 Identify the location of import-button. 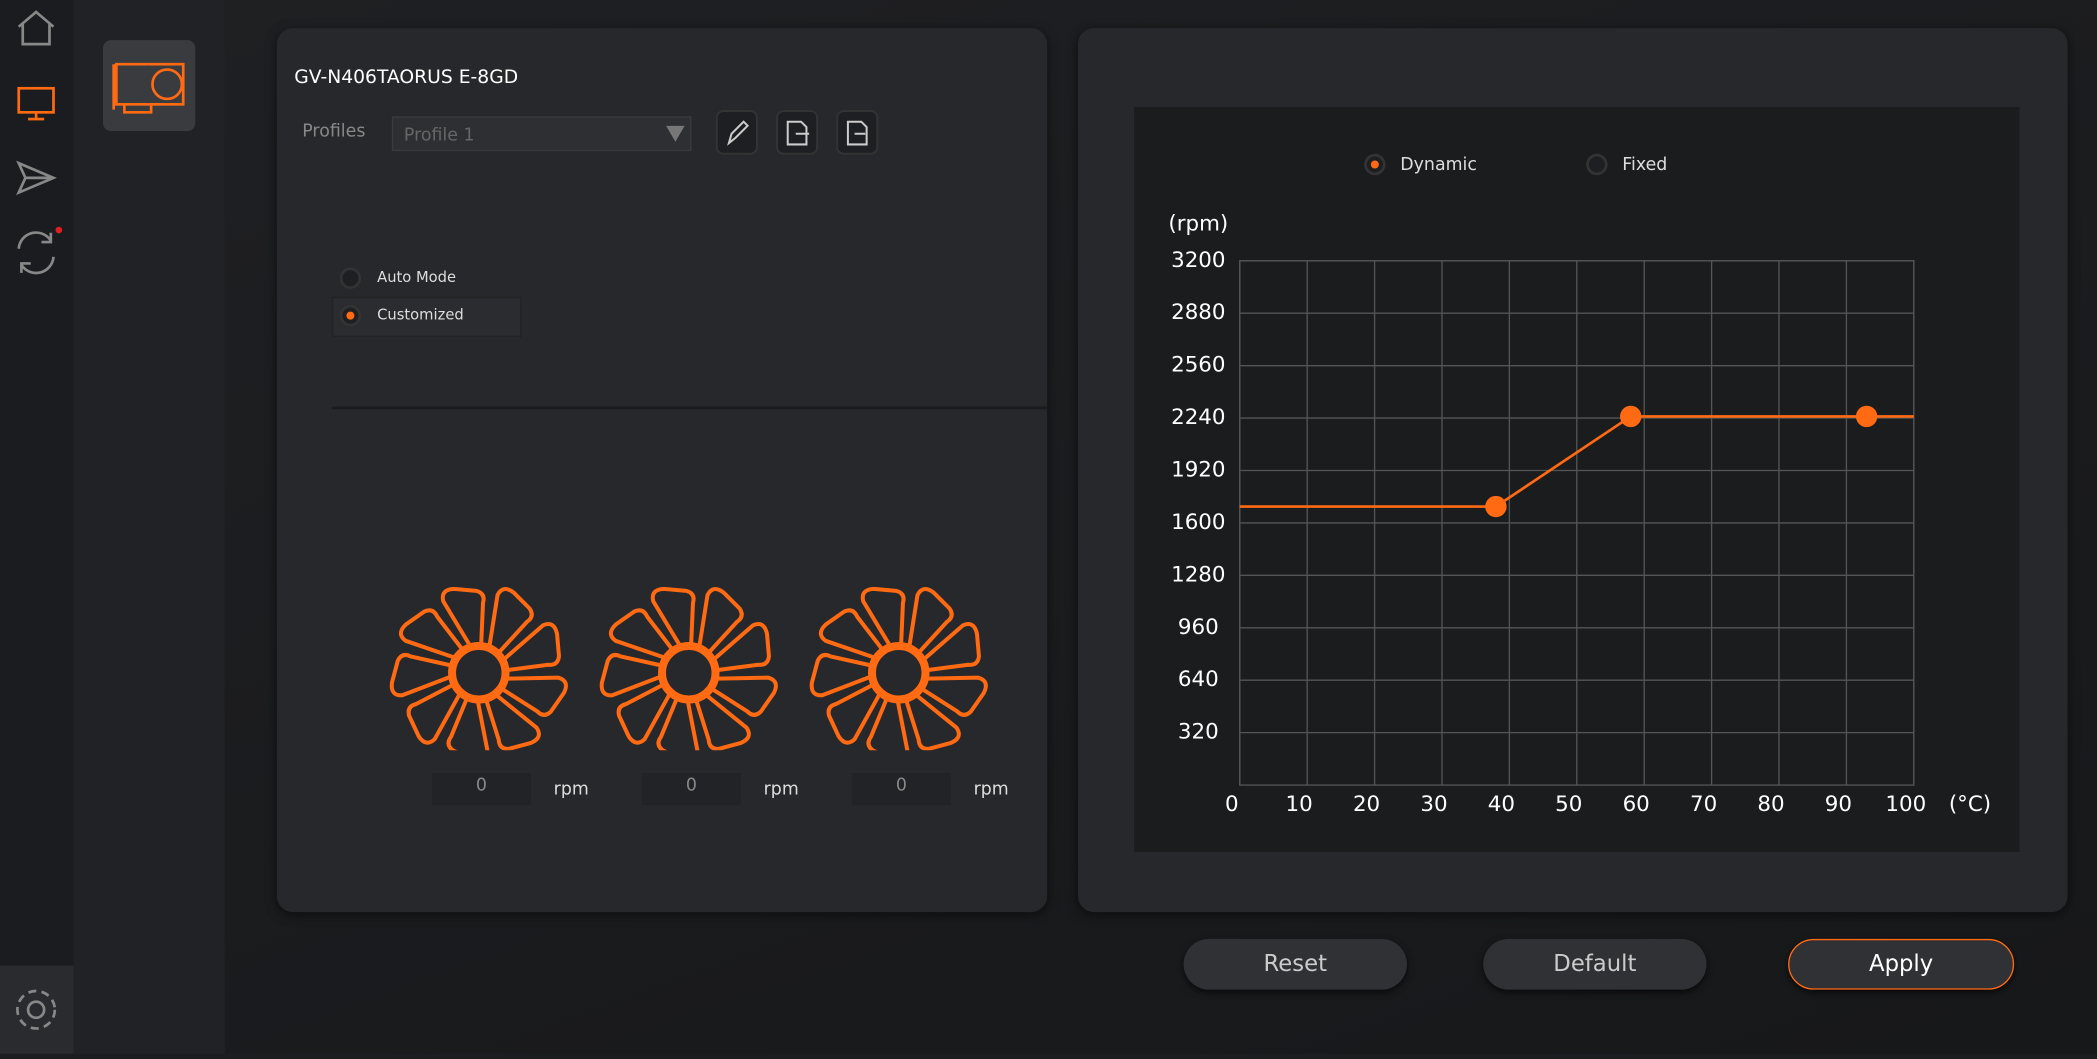
(857, 132).